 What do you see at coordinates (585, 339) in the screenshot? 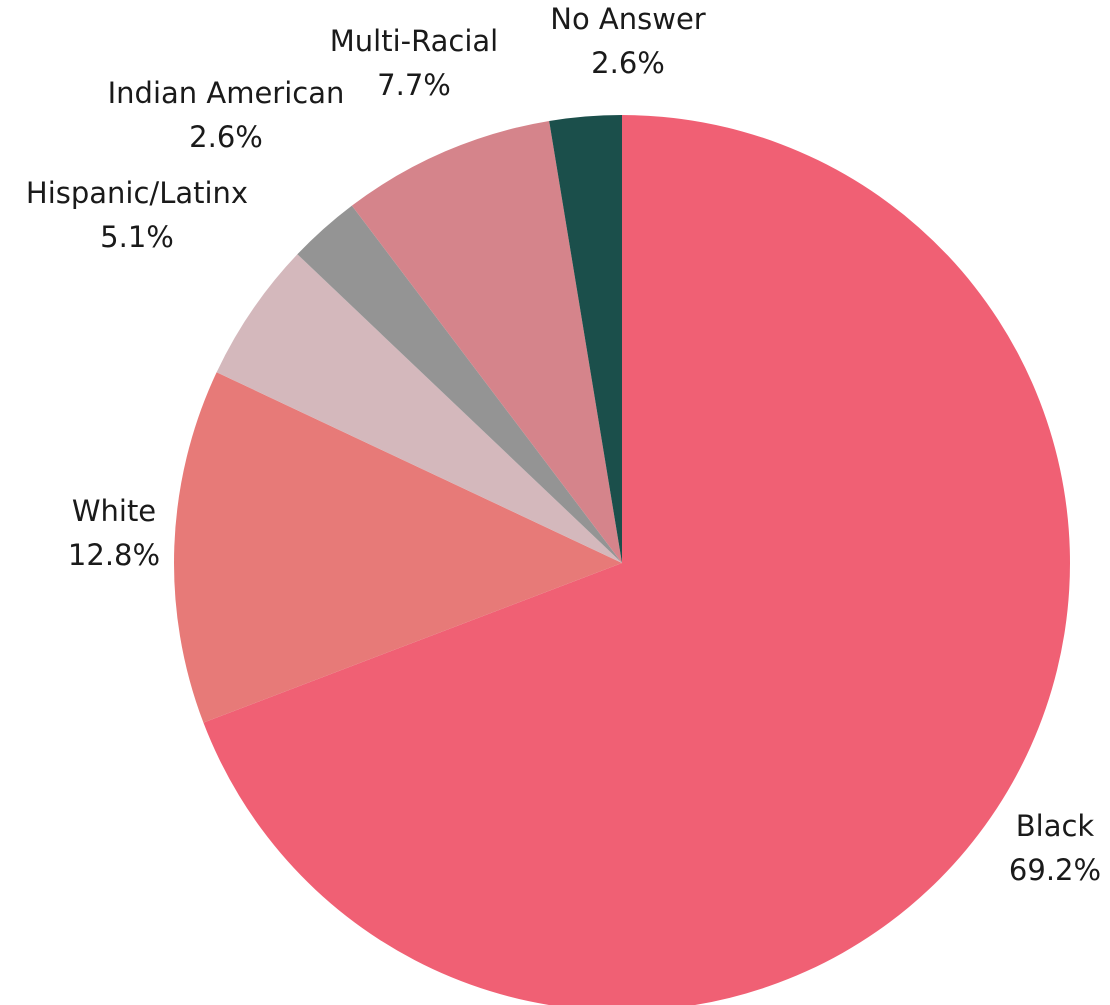
I see `pie-slice-no-answer` at bounding box center [585, 339].